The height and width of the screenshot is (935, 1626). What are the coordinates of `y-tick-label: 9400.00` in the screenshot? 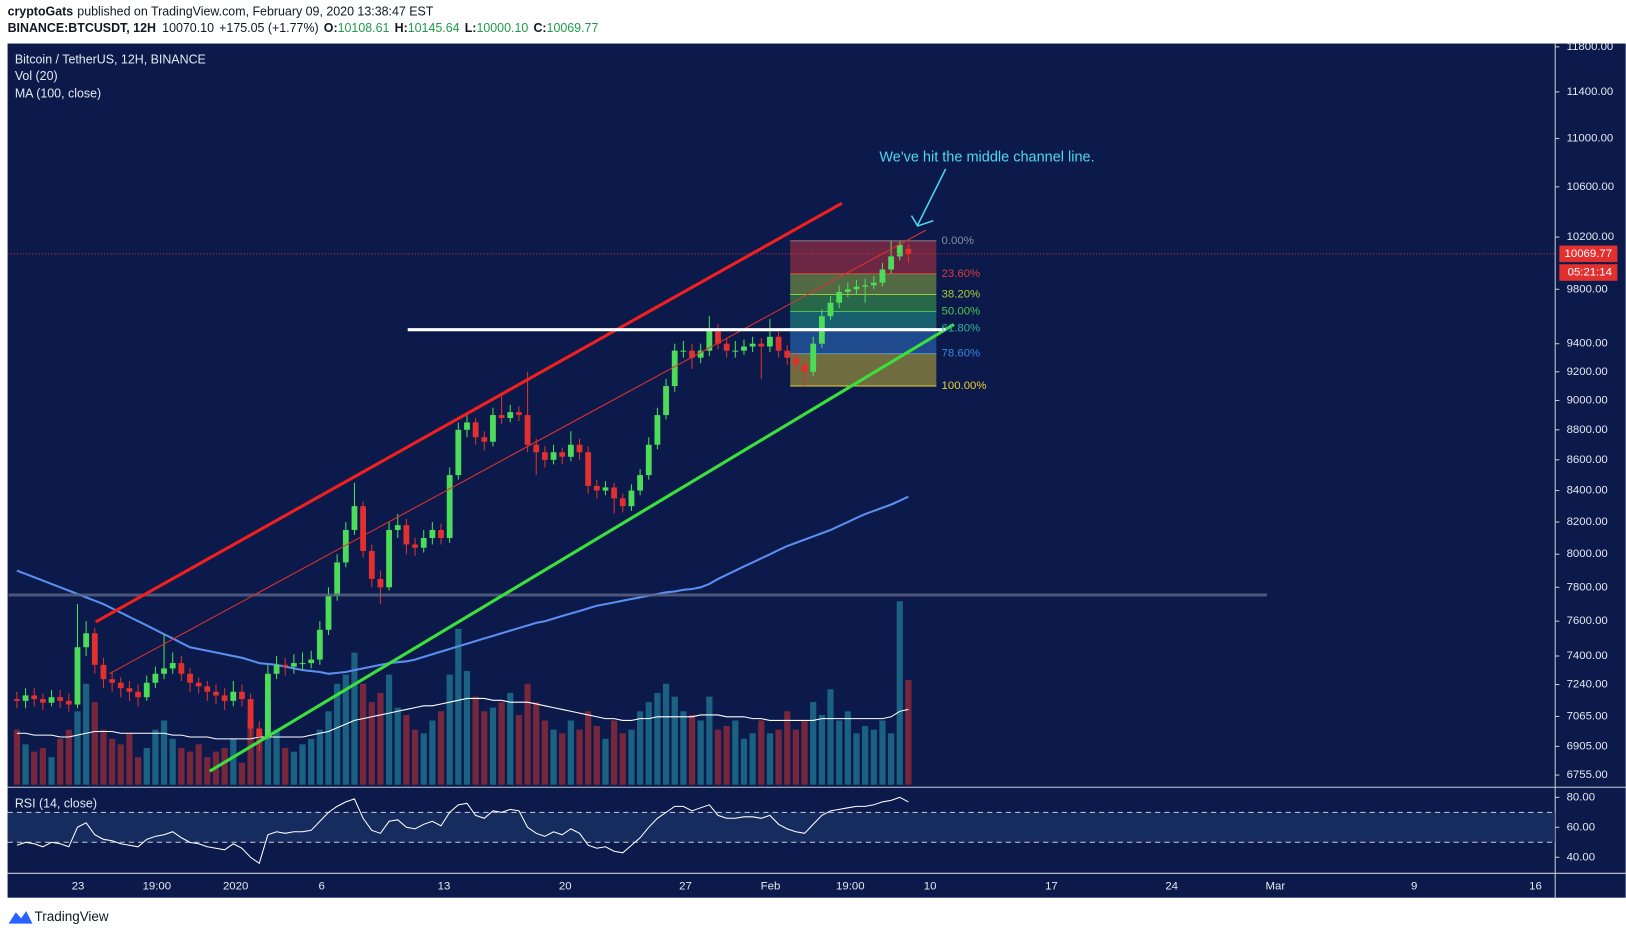 It's located at (1587, 344).